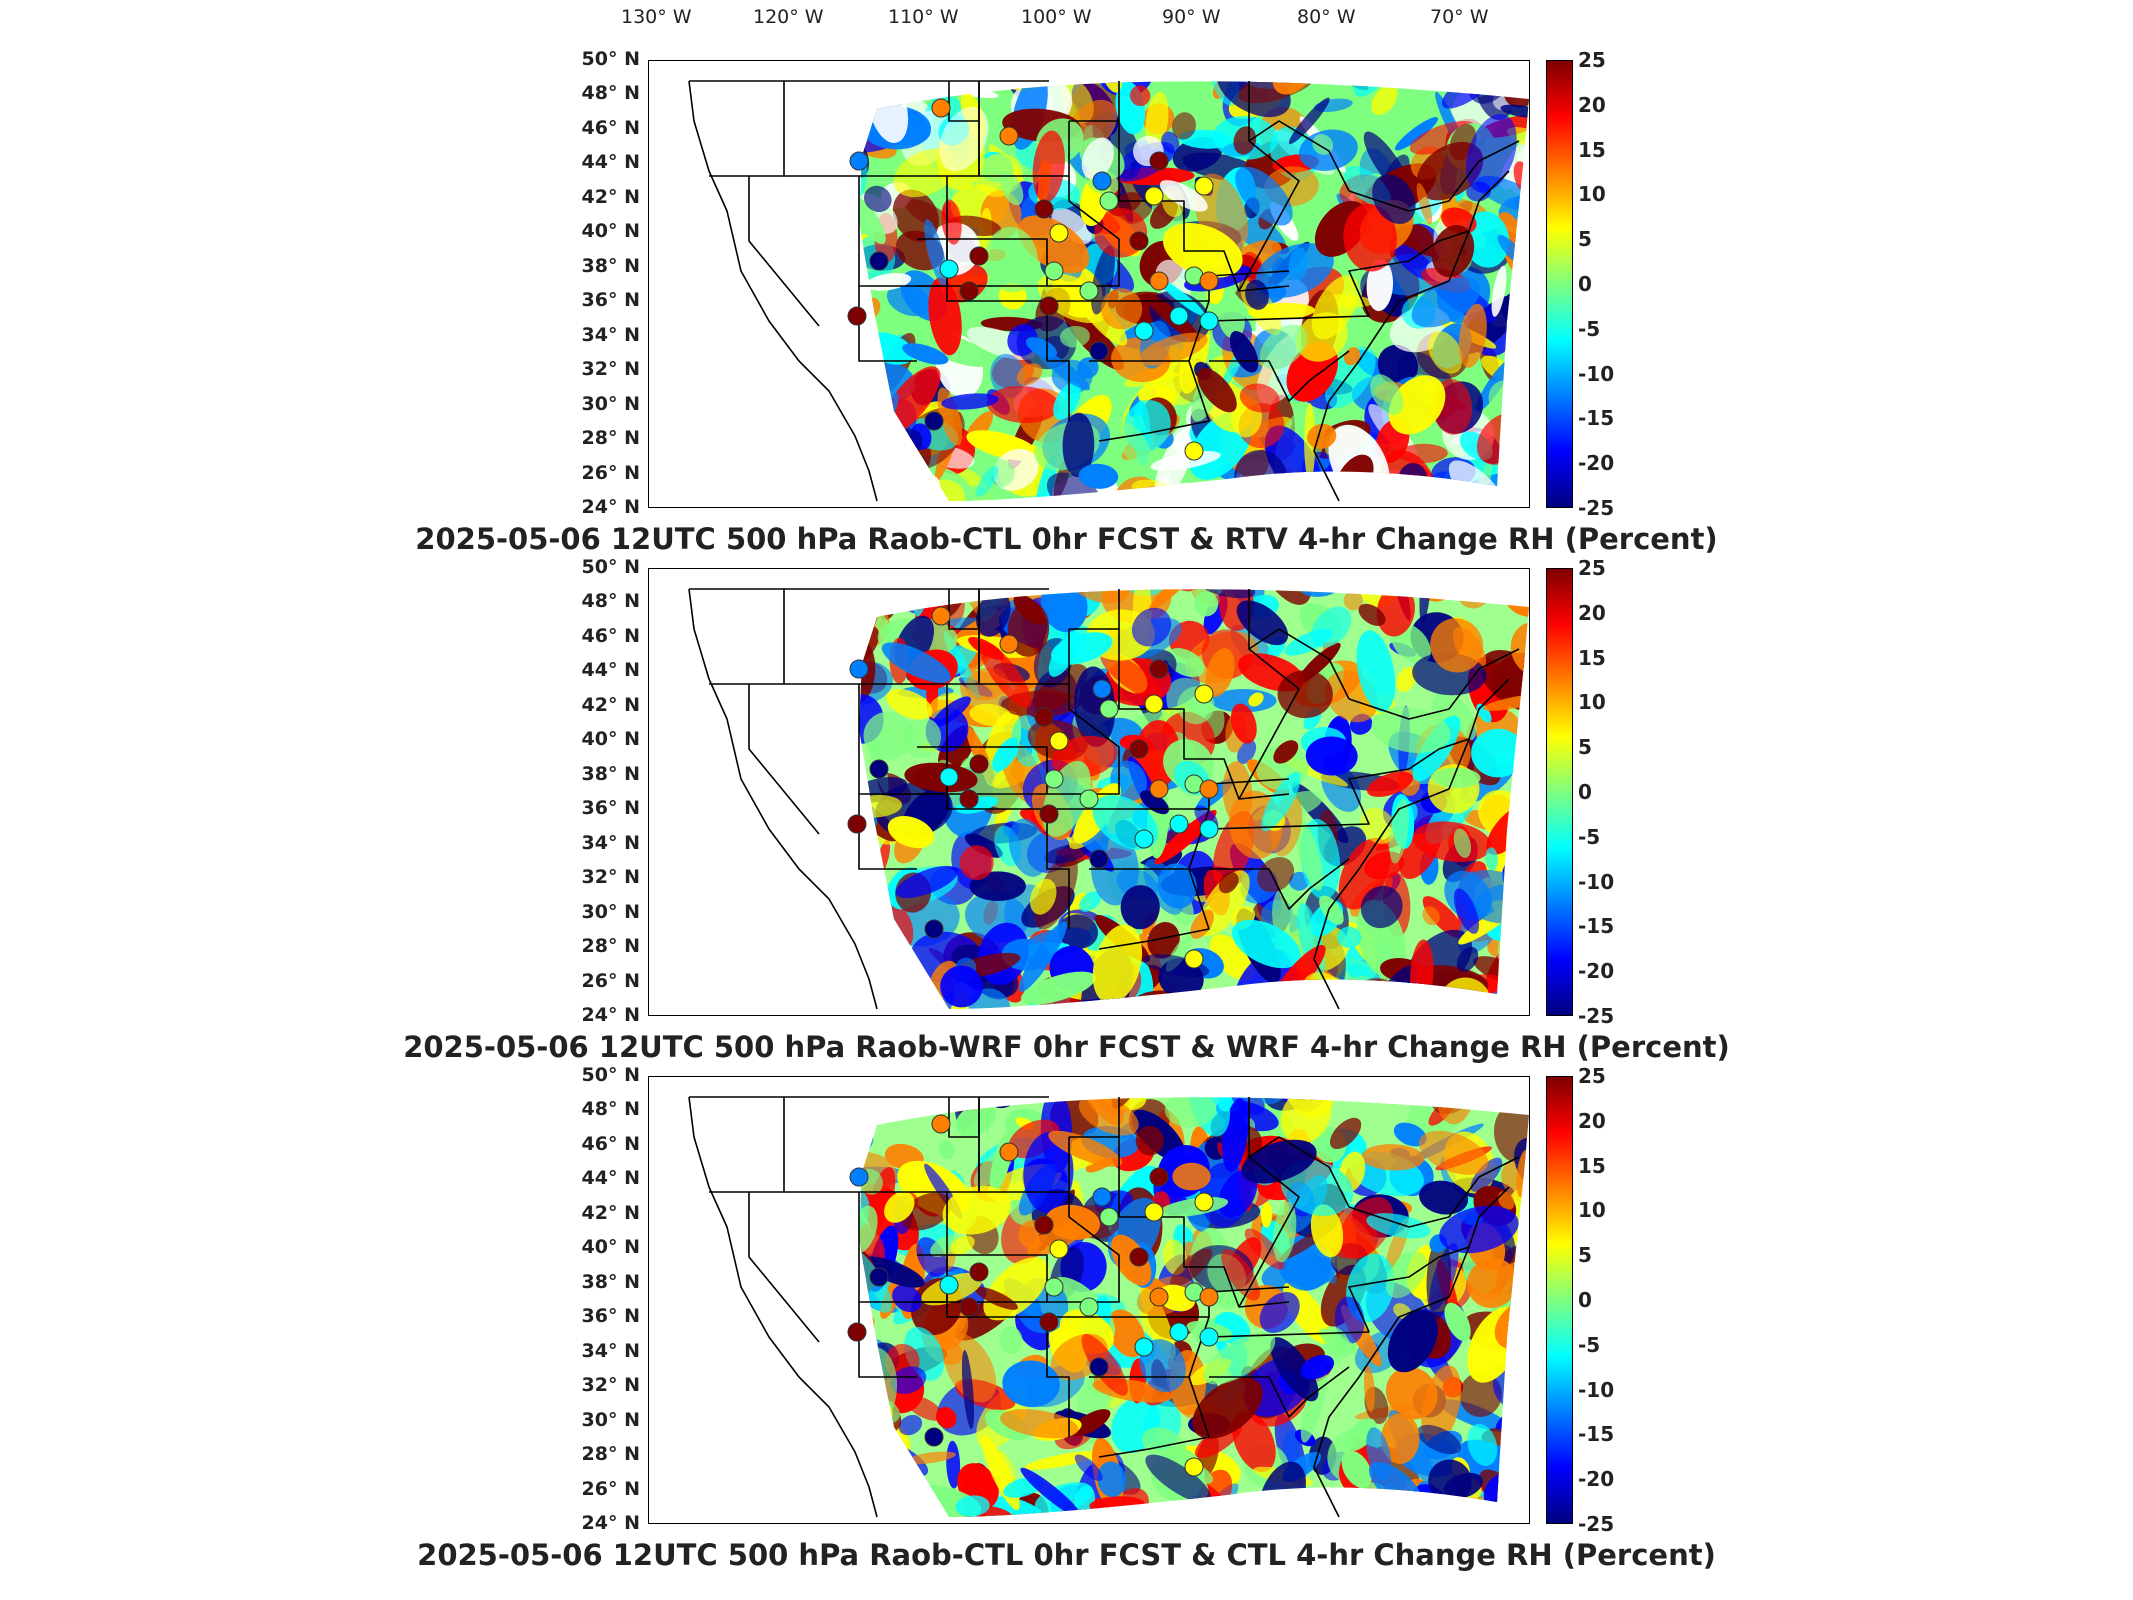  I want to click on lon-label: 110° W, so click(923, 17).